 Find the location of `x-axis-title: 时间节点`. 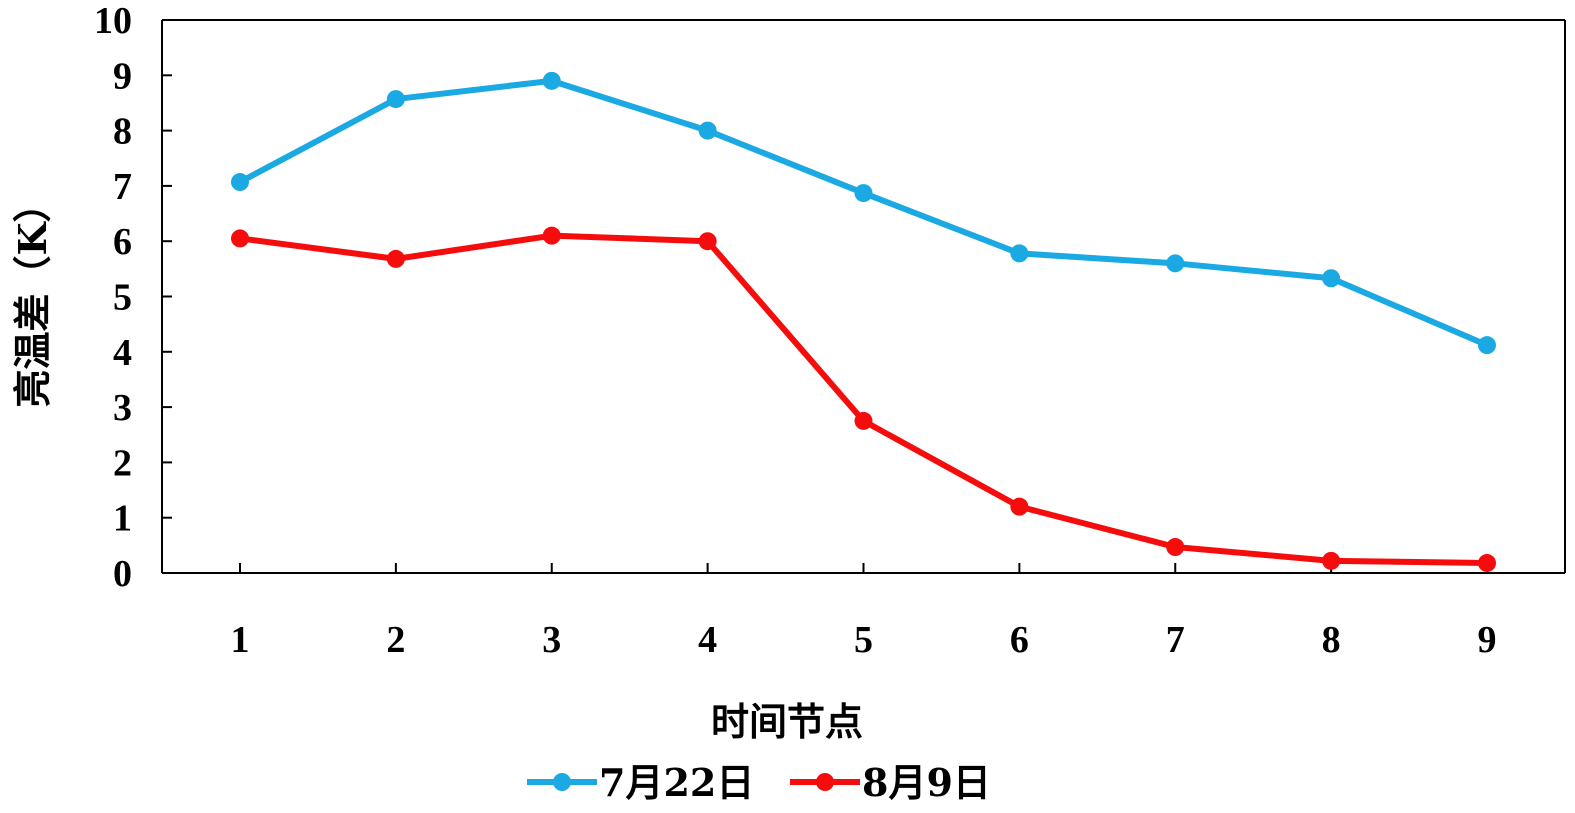

x-axis-title: 时间节点 is located at coordinates (787, 721).